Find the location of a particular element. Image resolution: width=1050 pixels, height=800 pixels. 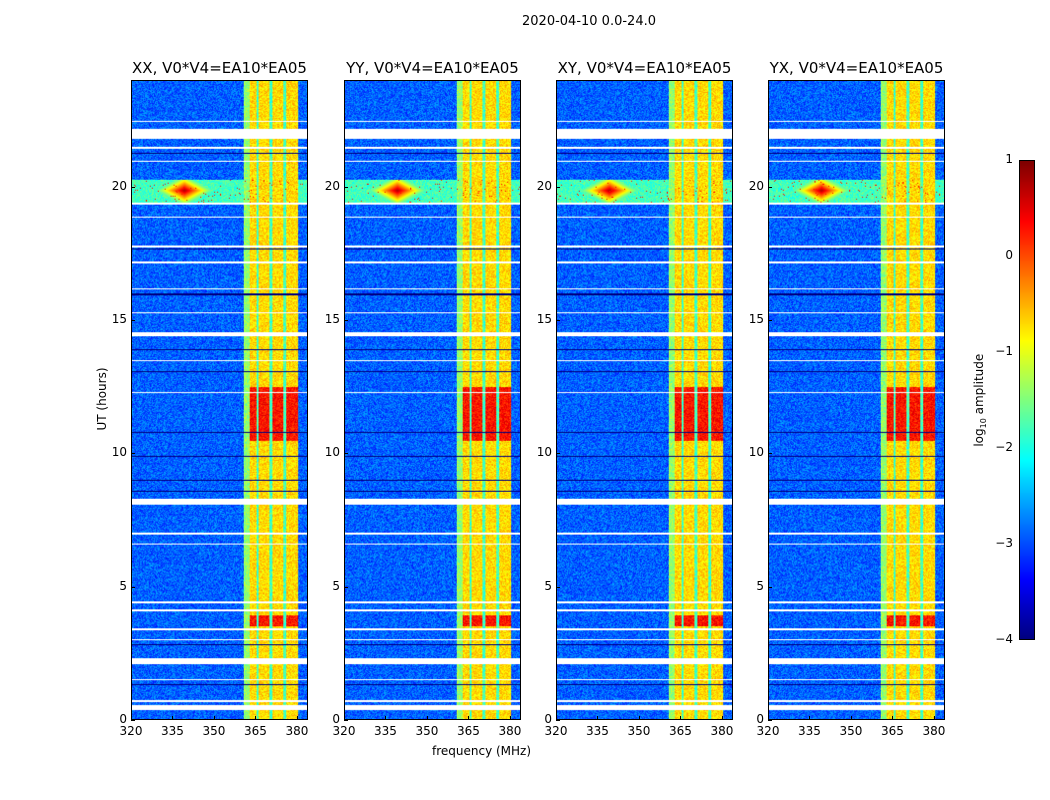

colorbar-tick-label: −3 is located at coordinates (1004, 543).